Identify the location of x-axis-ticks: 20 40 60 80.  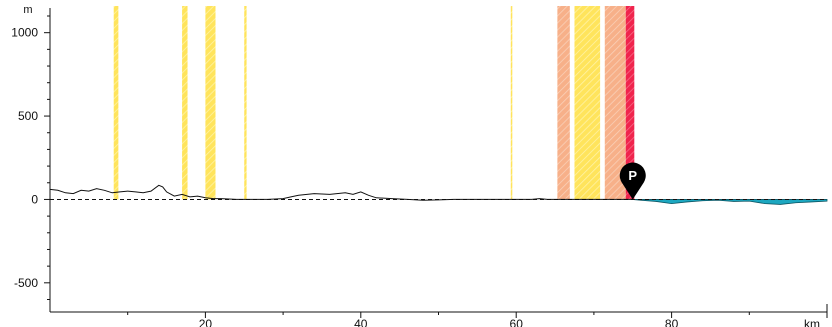
(477, 315).